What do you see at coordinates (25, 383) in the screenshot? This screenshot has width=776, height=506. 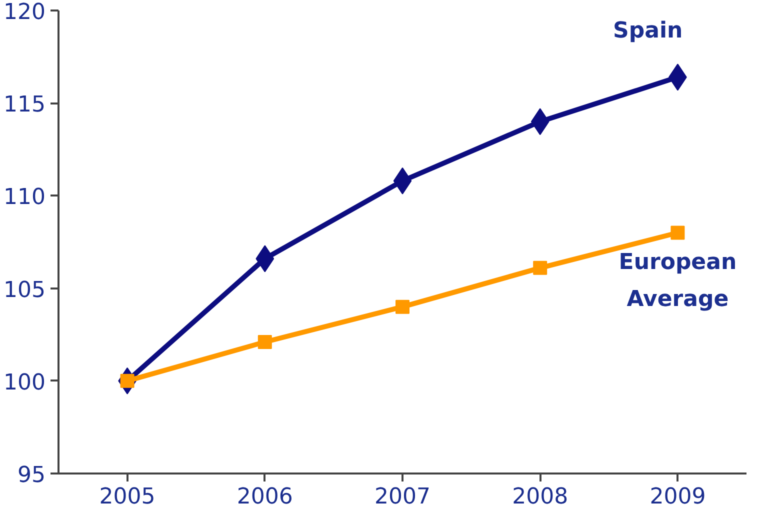 I see `y-tick-label: 100` at bounding box center [25, 383].